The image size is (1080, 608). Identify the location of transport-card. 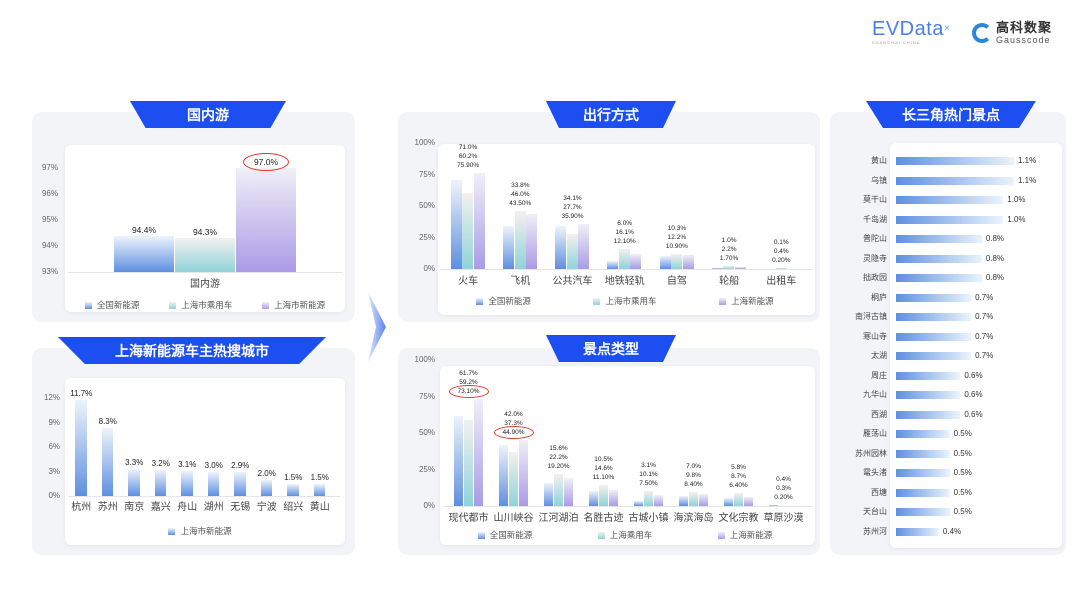
(626, 229).